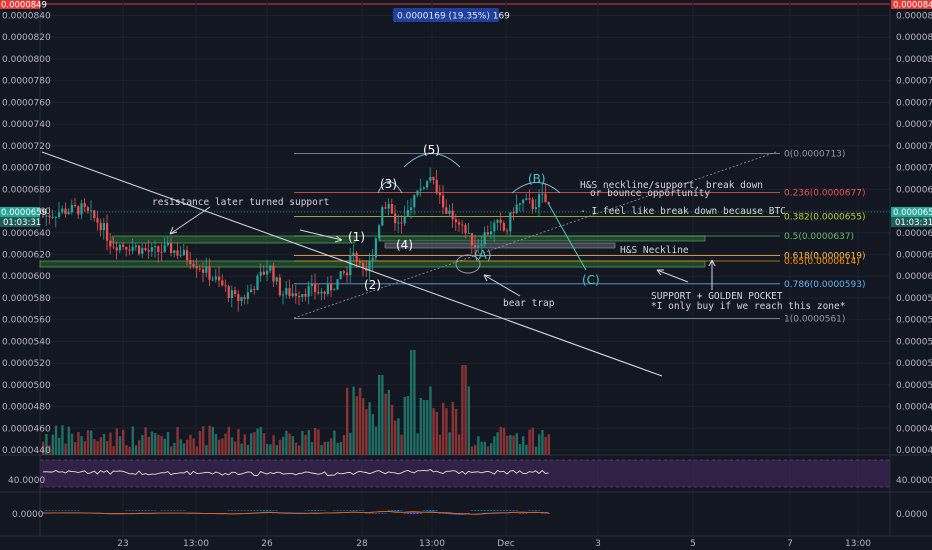 This screenshot has width=932, height=550. I want to click on price-tick-label-left: 0.0000780, so click(26, 82).